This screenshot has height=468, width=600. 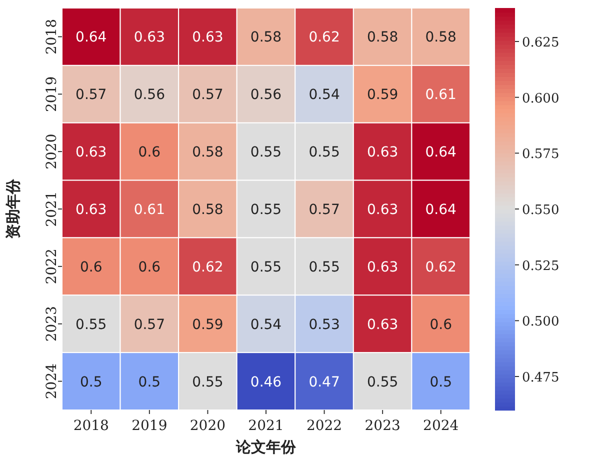 What do you see at coordinates (541, 154) in the screenshot?
I see `color-bar-label: 0.575` at bounding box center [541, 154].